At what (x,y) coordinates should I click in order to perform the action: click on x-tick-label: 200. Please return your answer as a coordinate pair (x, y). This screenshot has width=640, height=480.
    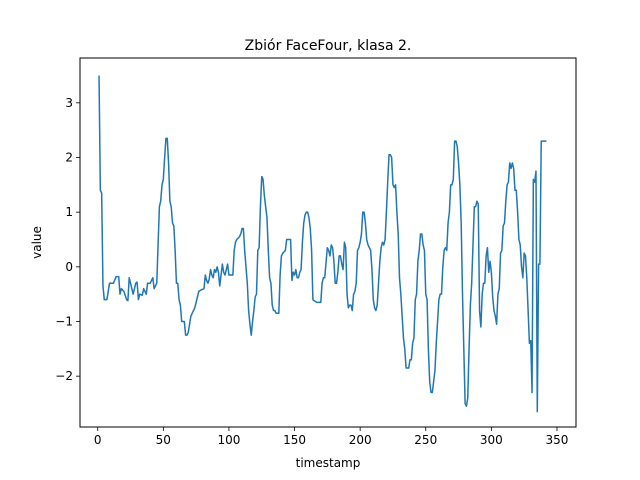
    Looking at the image, I should click on (360, 440).